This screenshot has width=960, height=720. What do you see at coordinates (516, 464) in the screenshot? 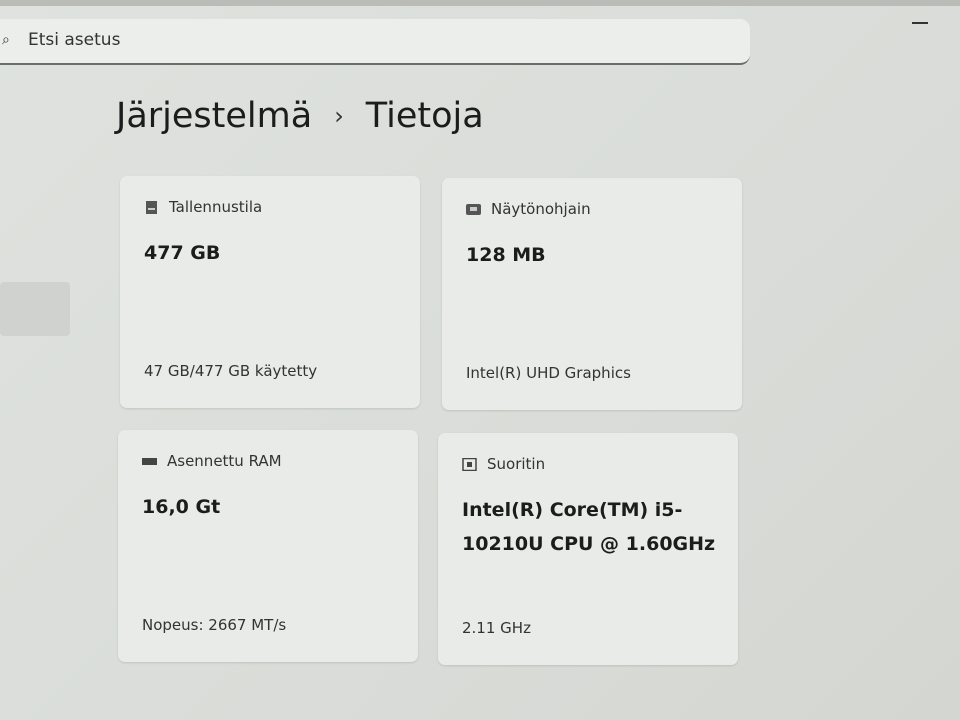
I see `card-title: Suoritin` at bounding box center [516, 464].